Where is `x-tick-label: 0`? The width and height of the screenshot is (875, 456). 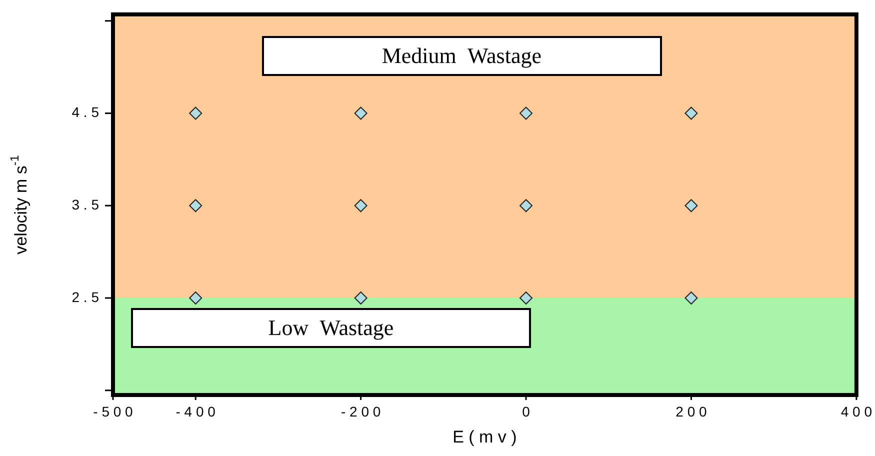 x-tick-label: 0 is located at coordinates (526, 411).